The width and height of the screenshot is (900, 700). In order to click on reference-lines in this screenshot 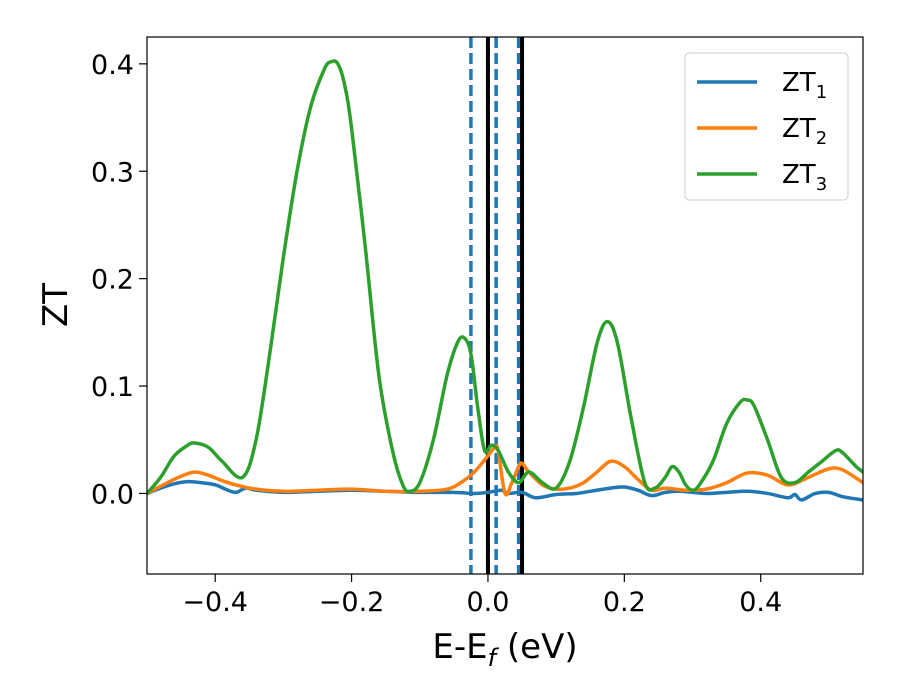, I will do `click(497, 305)`.